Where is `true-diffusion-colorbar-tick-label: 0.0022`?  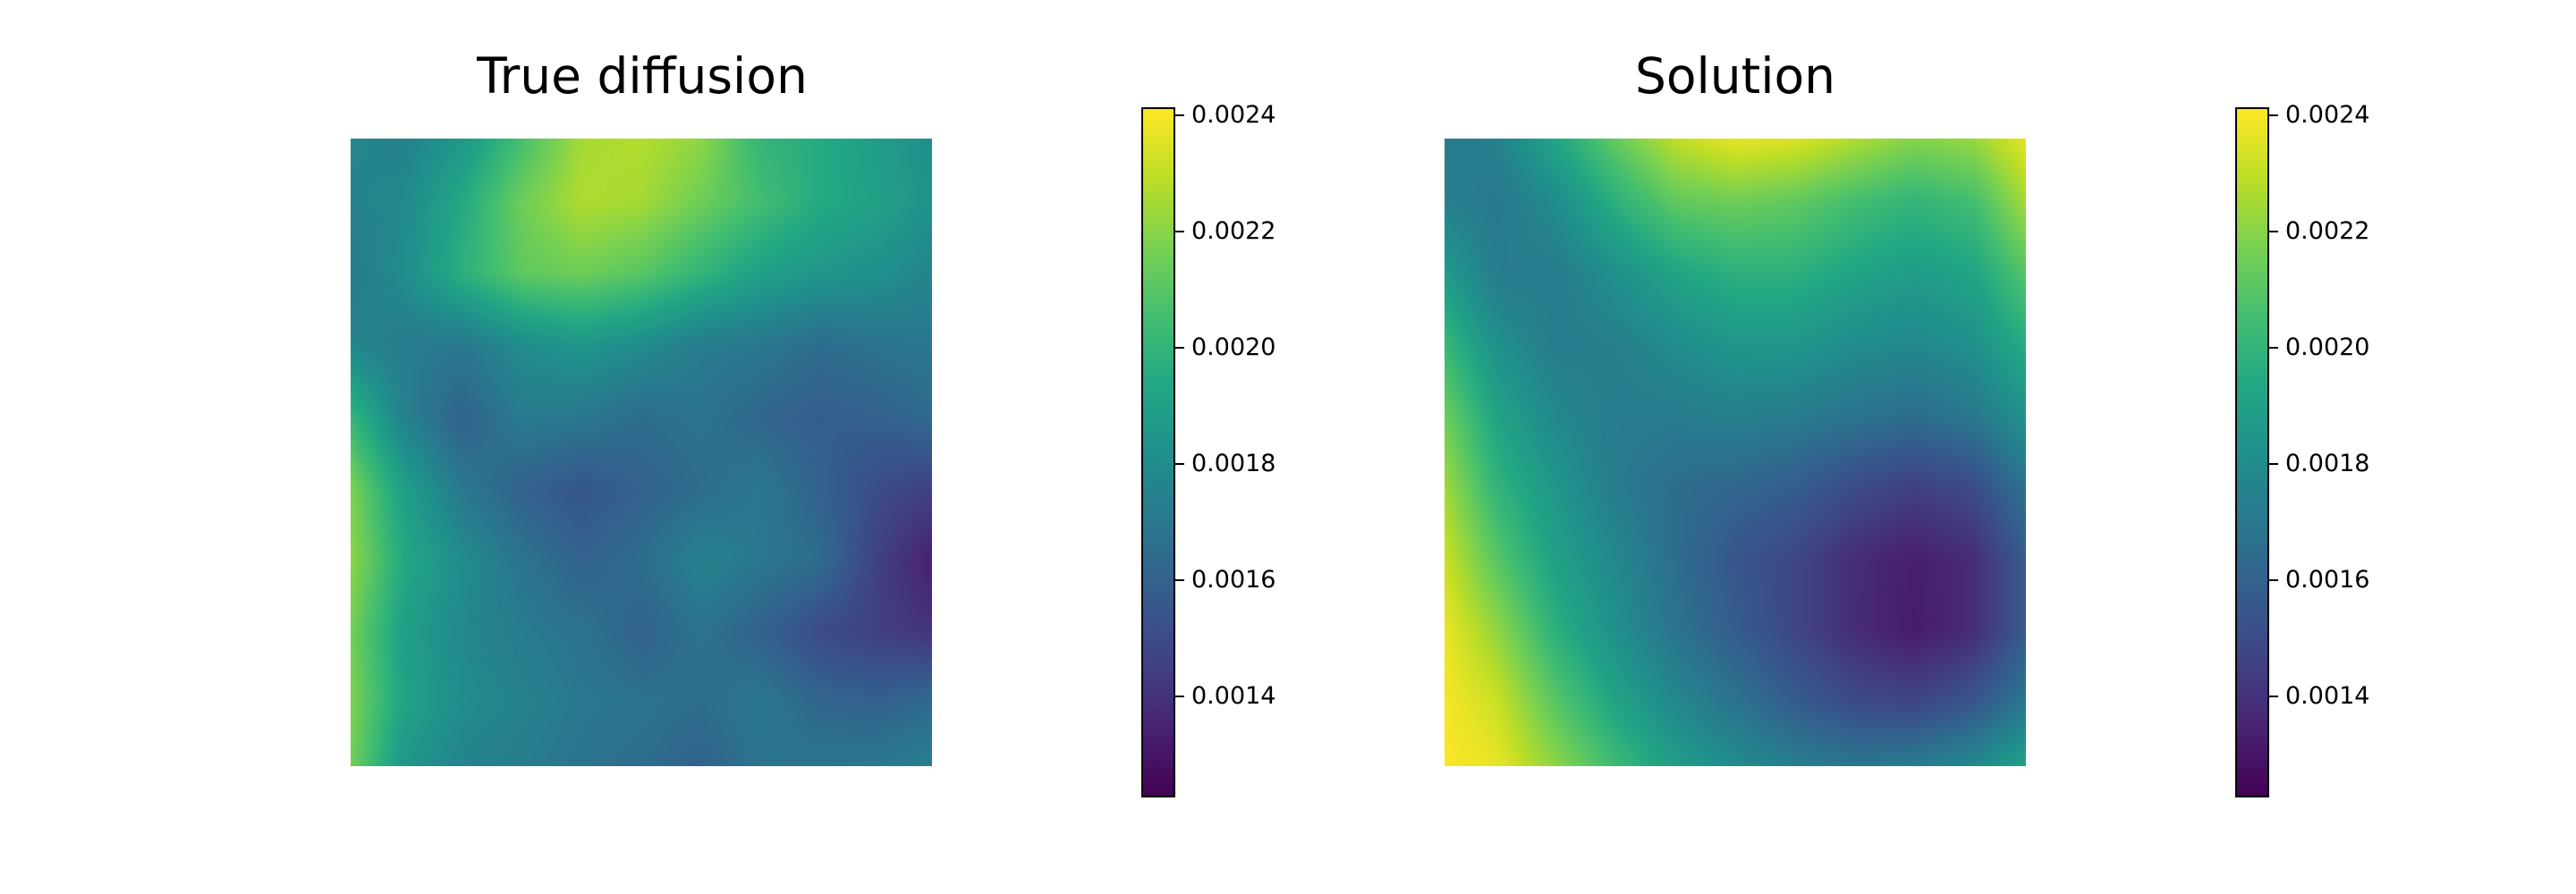 true-diffusion-colorbar-tick-label: 0.0022 is located at coordinates (1233, 230).